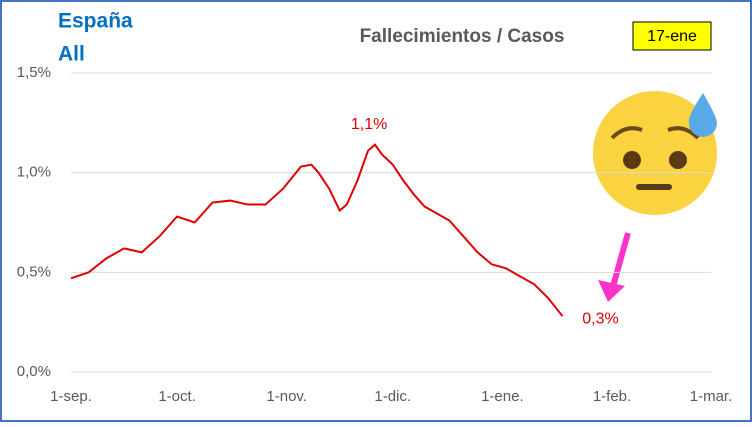 This screenshot has width=752, height=427. I want to click on x-tick-label: 1-nov., so click(286, 396).